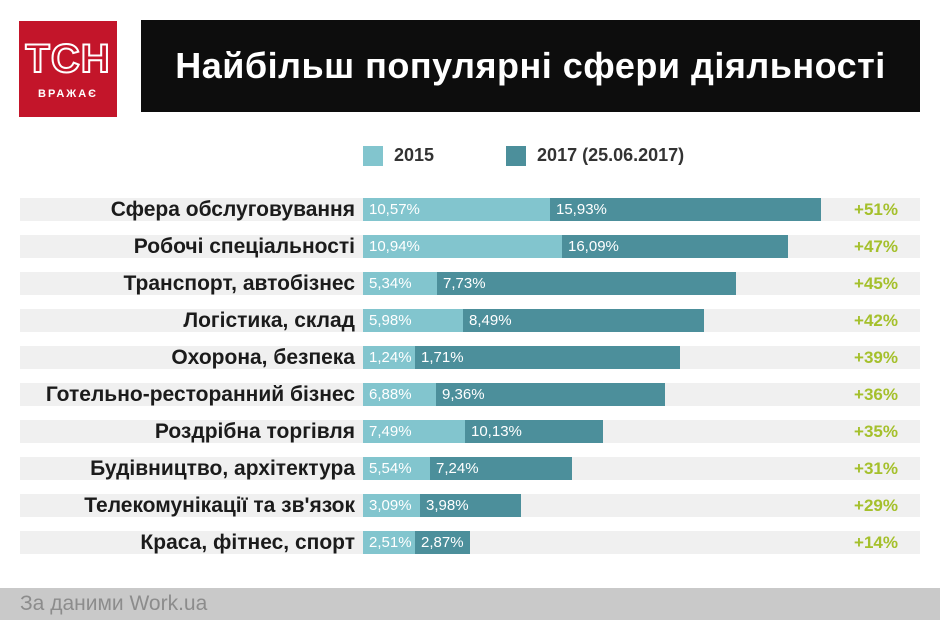 The width and height of the screenshot is (940, 620). Describe the element at coordinates (876, 505) in the screenshot. I see `growth-label: +29%` at that location.